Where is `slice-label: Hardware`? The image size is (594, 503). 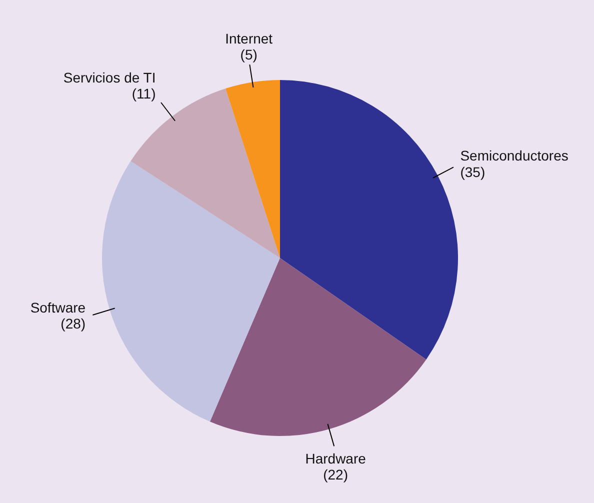
slice-label: Hardware is located at coordinates (335, 458).